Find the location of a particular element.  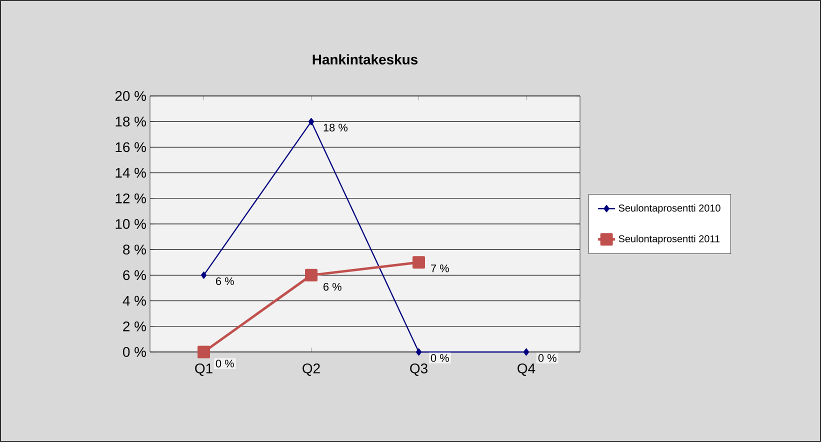

y-tick-label: 6 % is located at coordinates (134, 275).